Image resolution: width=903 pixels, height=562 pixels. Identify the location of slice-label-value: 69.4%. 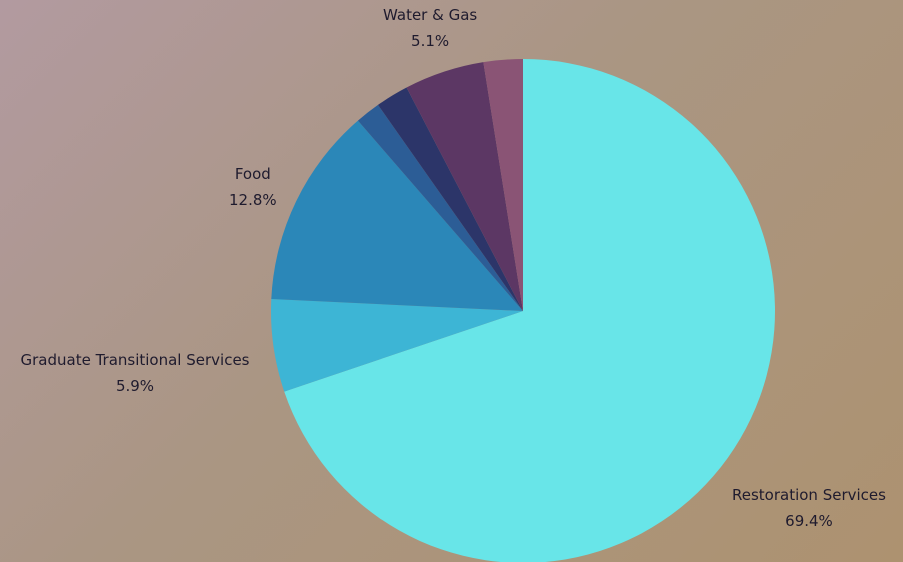
(809, 521).